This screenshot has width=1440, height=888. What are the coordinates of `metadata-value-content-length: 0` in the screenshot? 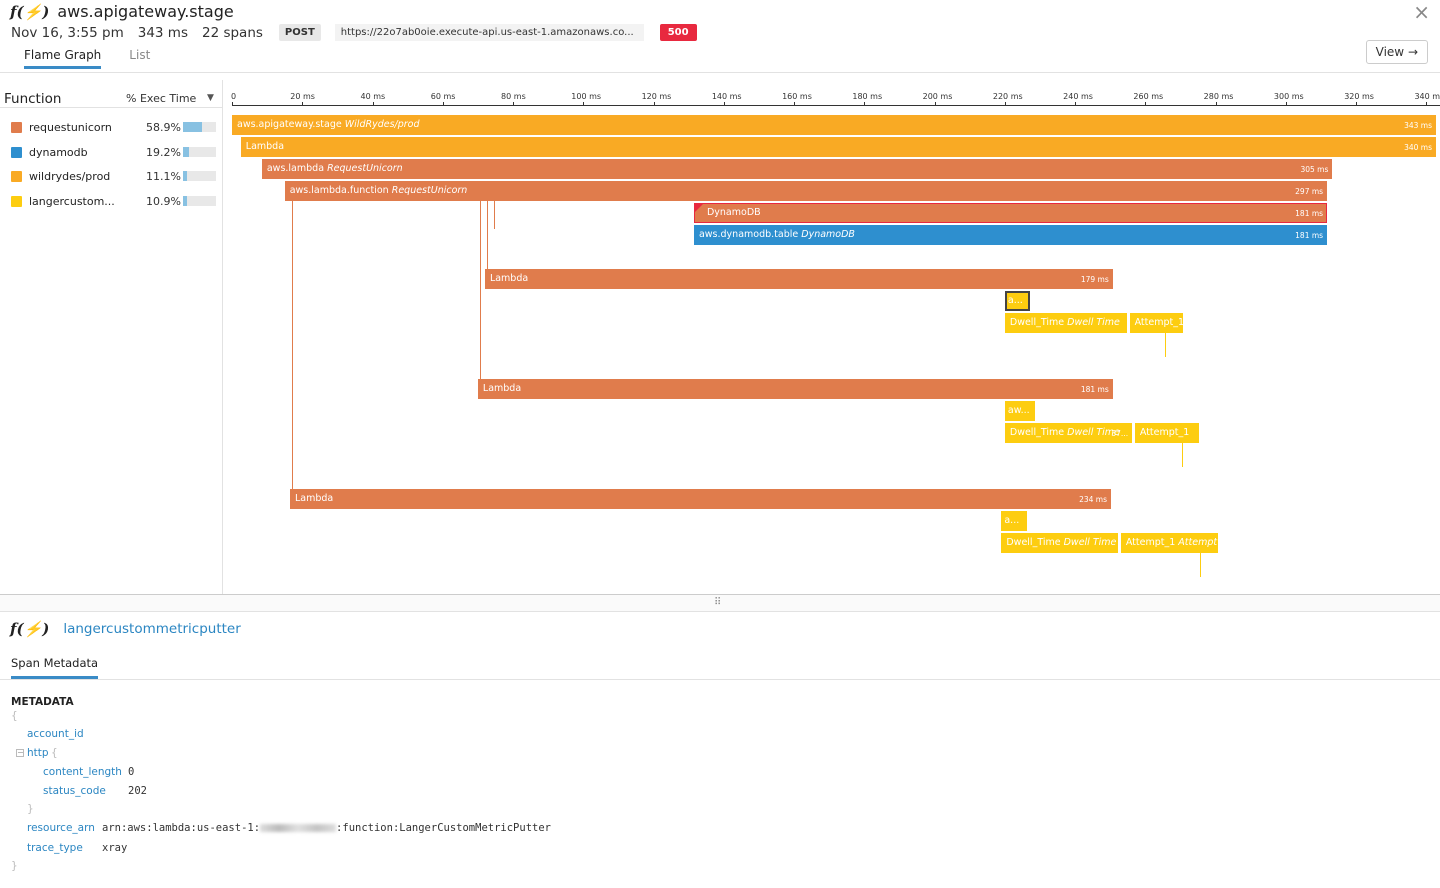 It's located at (131, 772).